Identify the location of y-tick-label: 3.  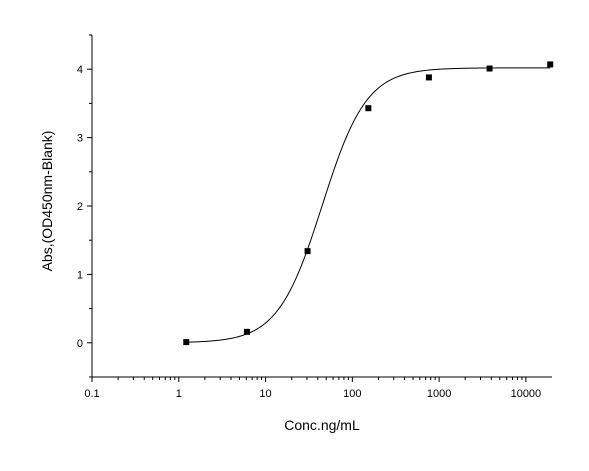
(80, 139).